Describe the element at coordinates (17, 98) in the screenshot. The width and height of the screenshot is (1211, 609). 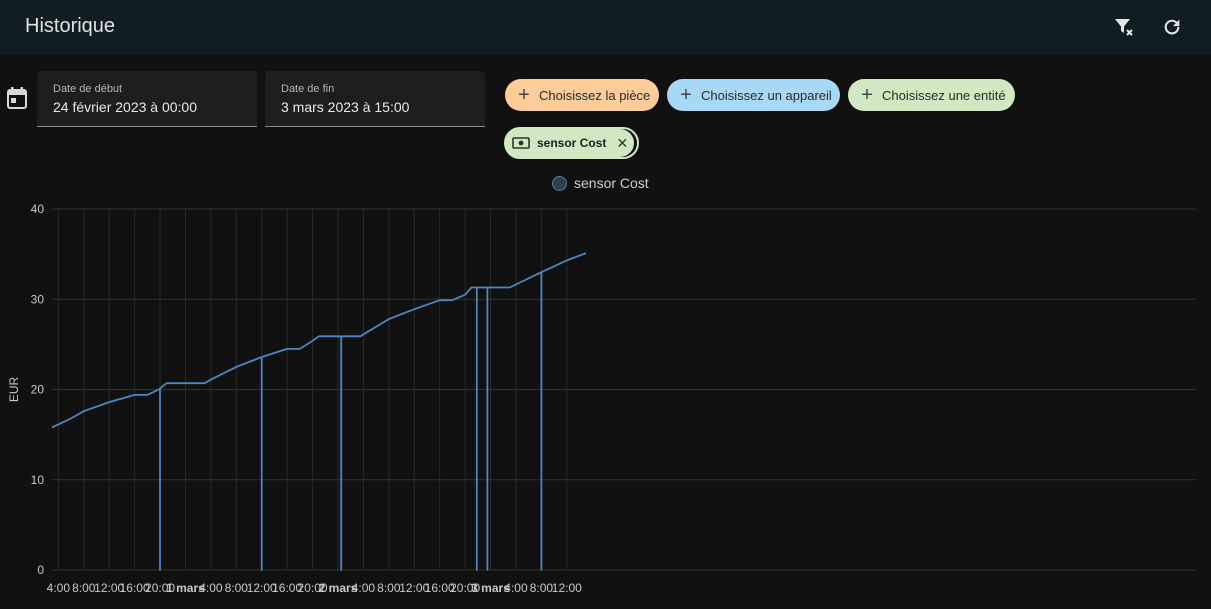
I see `calendar-icon` at that location.